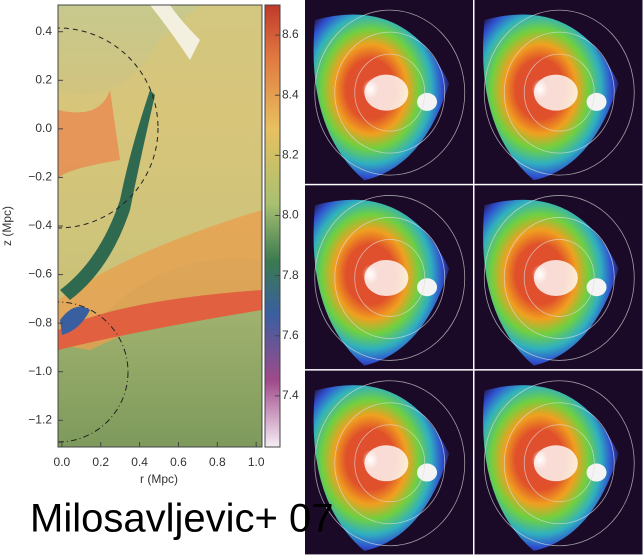  What do you see at coordinates (159, 479) in the screenshot?
I see `x-axis-label: r (Mpc)` at bounding box center [159, 479].